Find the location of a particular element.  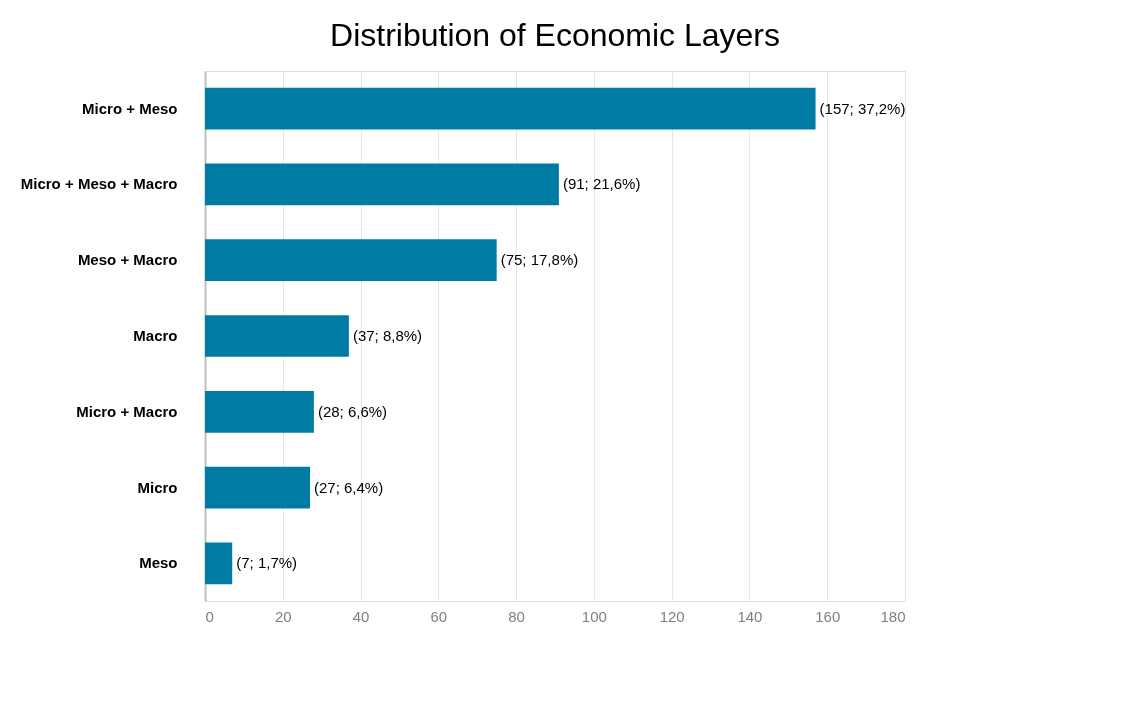

x-tick-label: 40 is located at coordinates (361, 616).